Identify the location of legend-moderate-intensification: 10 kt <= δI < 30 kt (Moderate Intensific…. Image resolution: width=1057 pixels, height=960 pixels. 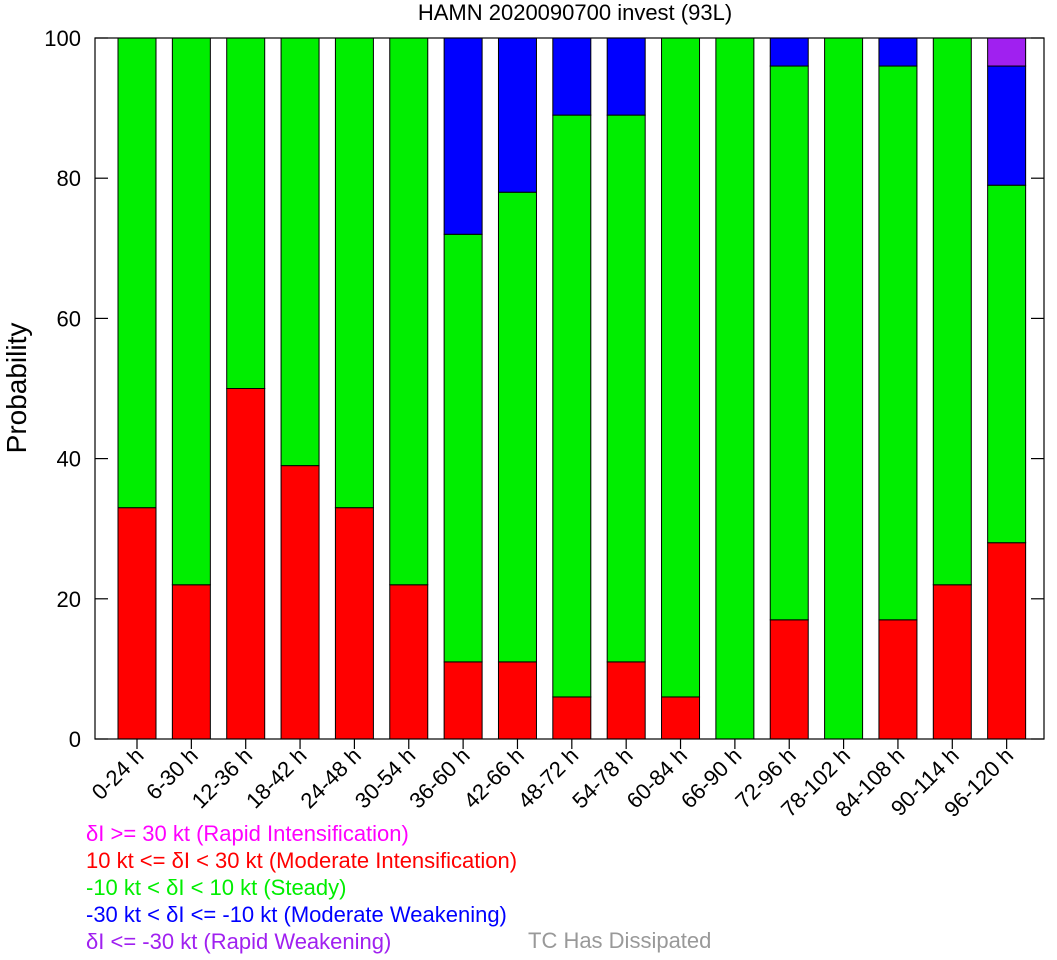
(302, 860).